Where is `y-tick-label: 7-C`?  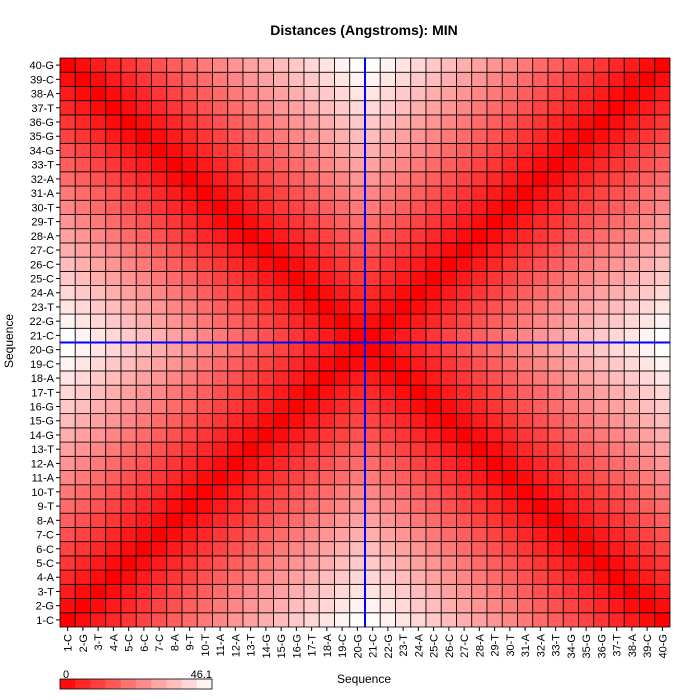
y-tick-label: 7-C is located at coordinates (45, 536).